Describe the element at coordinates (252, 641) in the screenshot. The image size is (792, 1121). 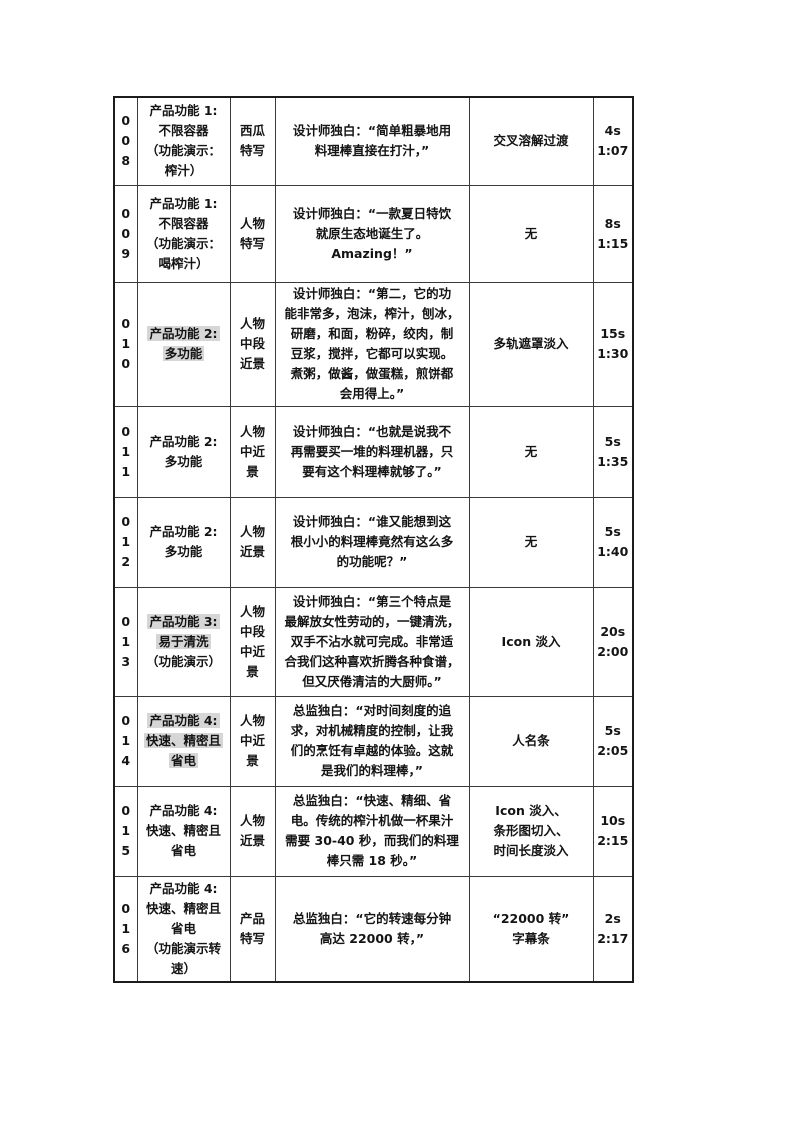
I see `cell-shot-type: 人物 中段 中近 景` at that location.